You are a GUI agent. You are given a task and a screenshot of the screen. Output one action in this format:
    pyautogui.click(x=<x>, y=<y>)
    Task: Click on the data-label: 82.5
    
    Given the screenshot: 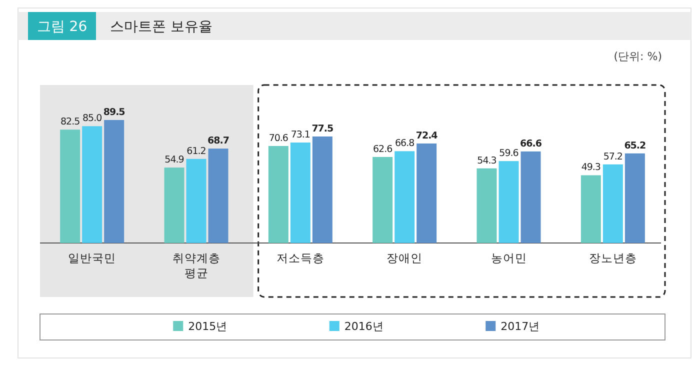 What is the action you would take?
    pyautogui.click(x=70, y=122)
    